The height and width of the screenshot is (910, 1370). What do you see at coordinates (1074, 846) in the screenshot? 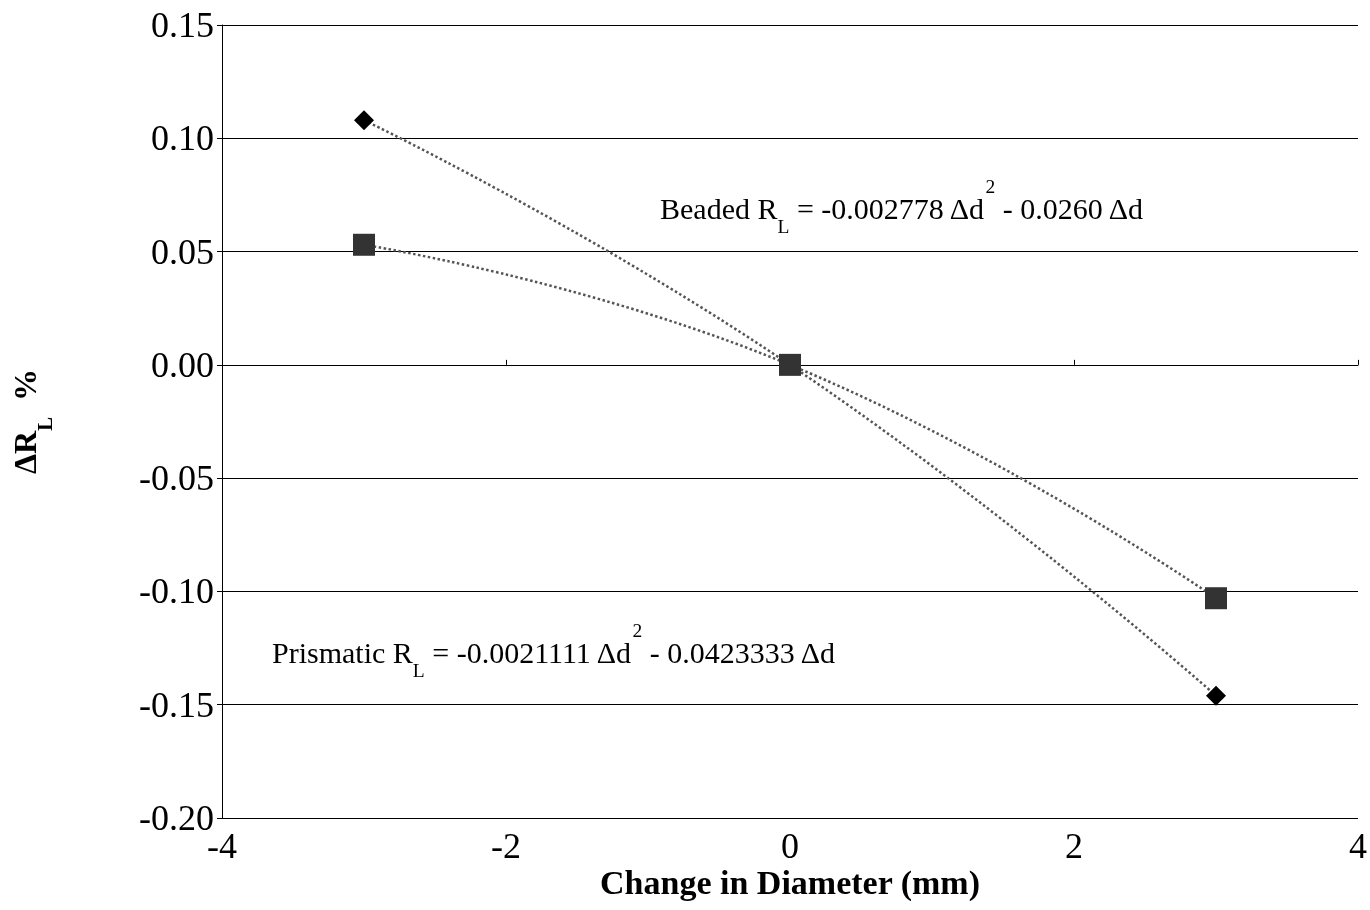
I see `x-tick-label: 2` at bounding box center [1074, 846].